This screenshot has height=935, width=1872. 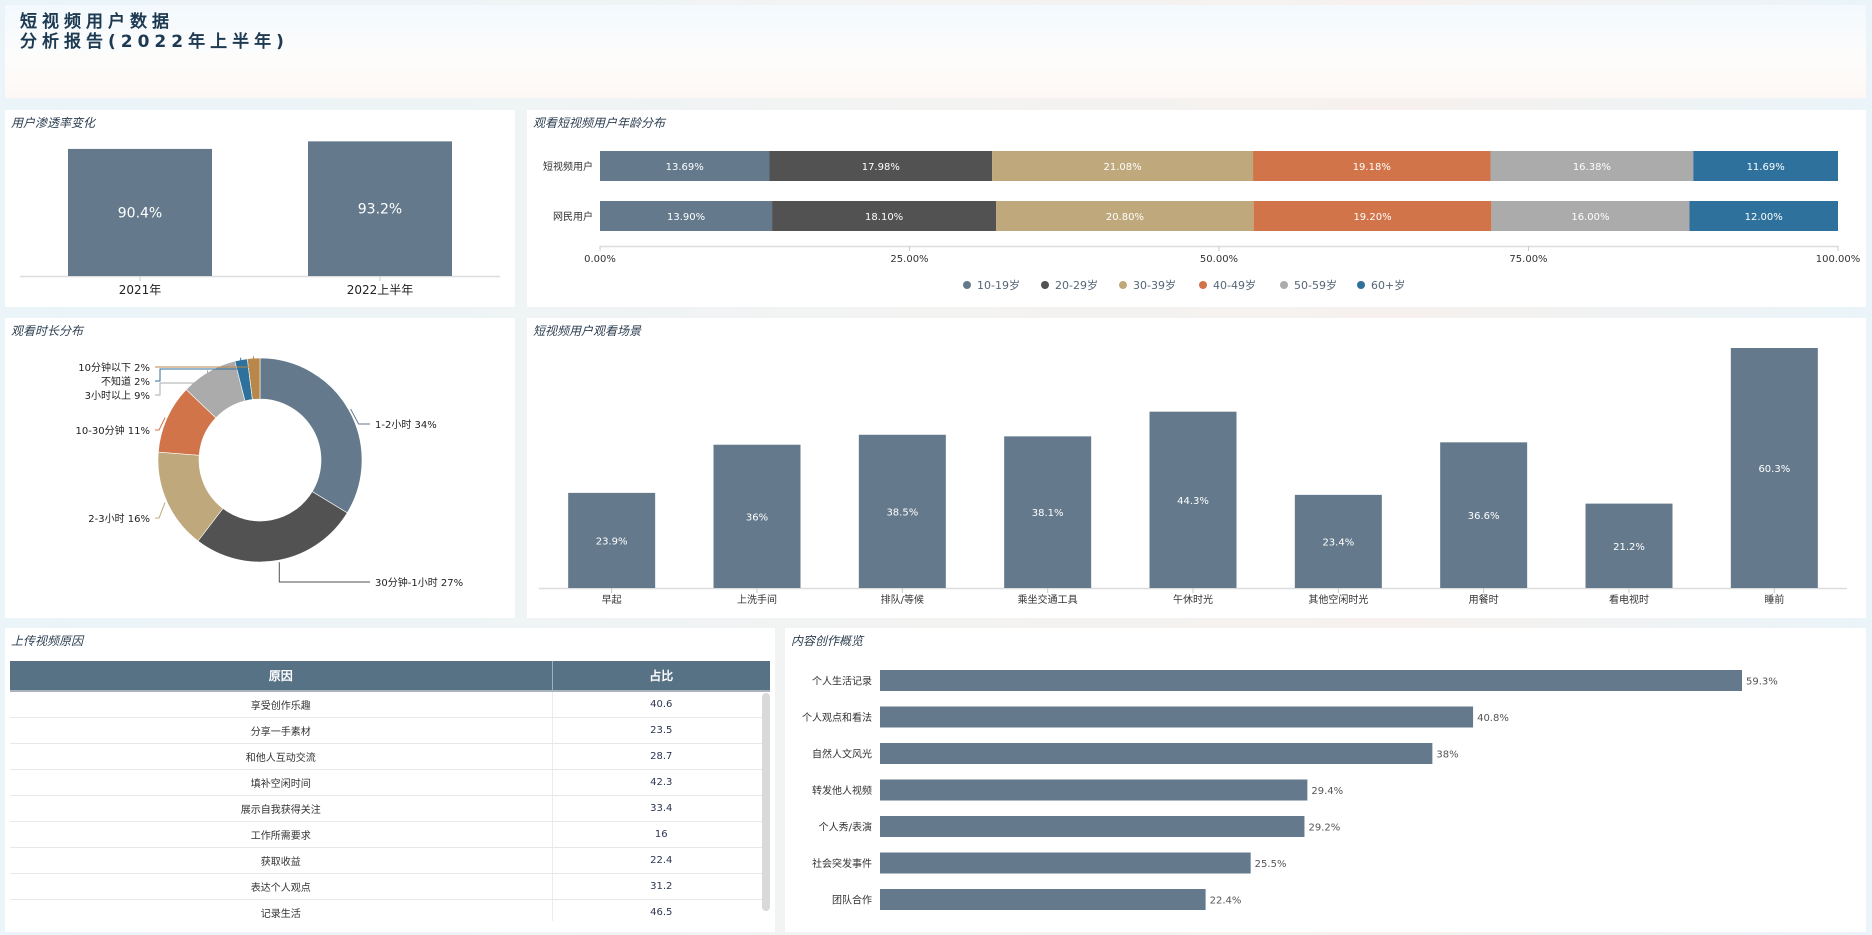 I want to click on x-tick-label-2: 排队/等候, so click(x=902, y=599).